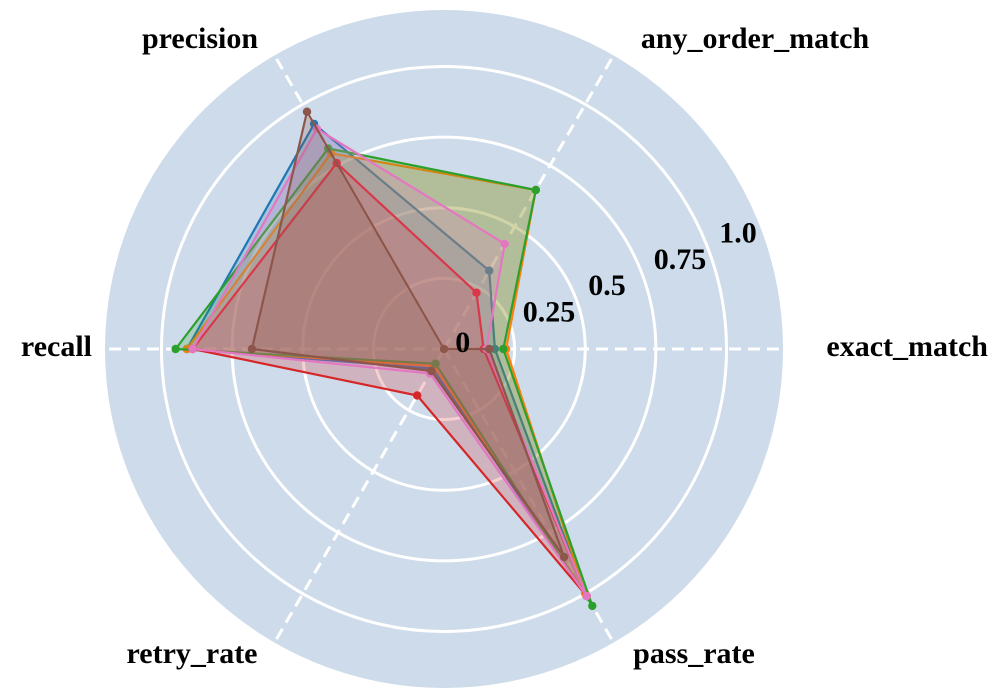  Describe the element at coordinates (755, 38) in the screenshot. I see `axis-label-any_order_match: any_order_match` at that location.